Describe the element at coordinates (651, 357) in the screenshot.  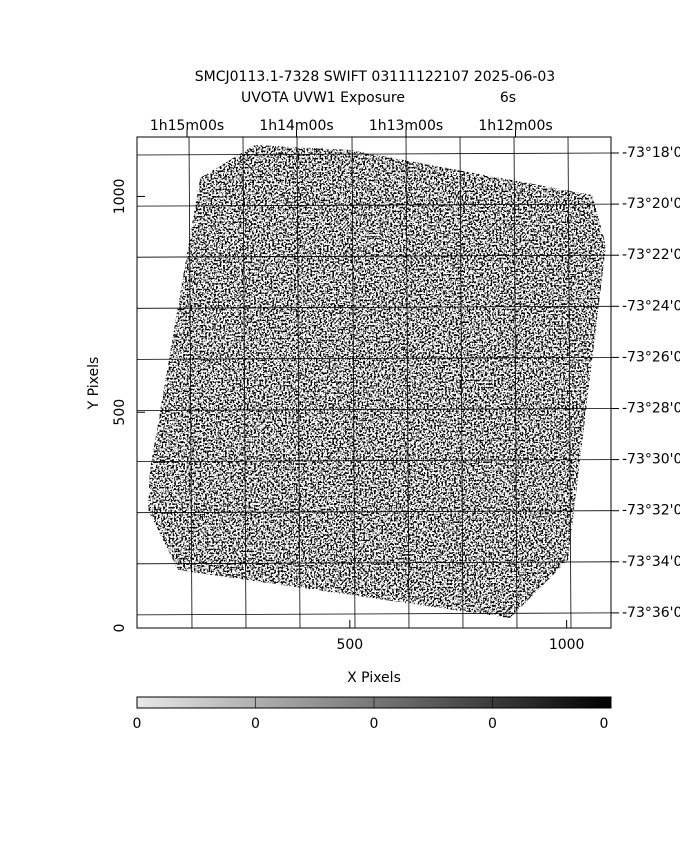
I see `dec-label: -73°26'0` at that location.